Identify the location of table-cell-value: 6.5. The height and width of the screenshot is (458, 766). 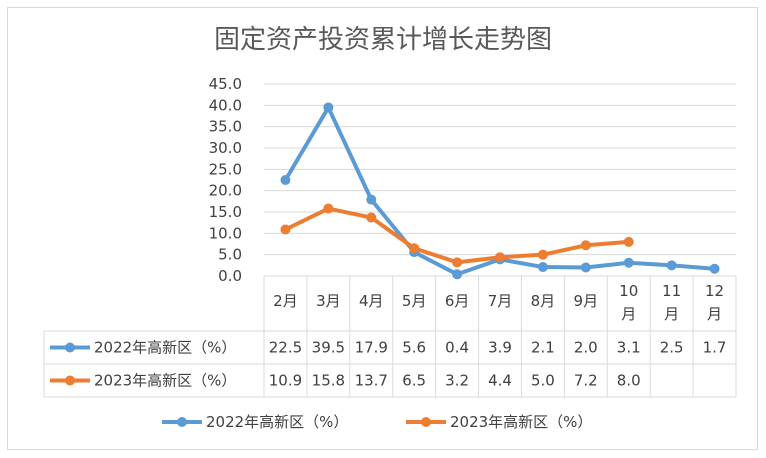
(414, 381).